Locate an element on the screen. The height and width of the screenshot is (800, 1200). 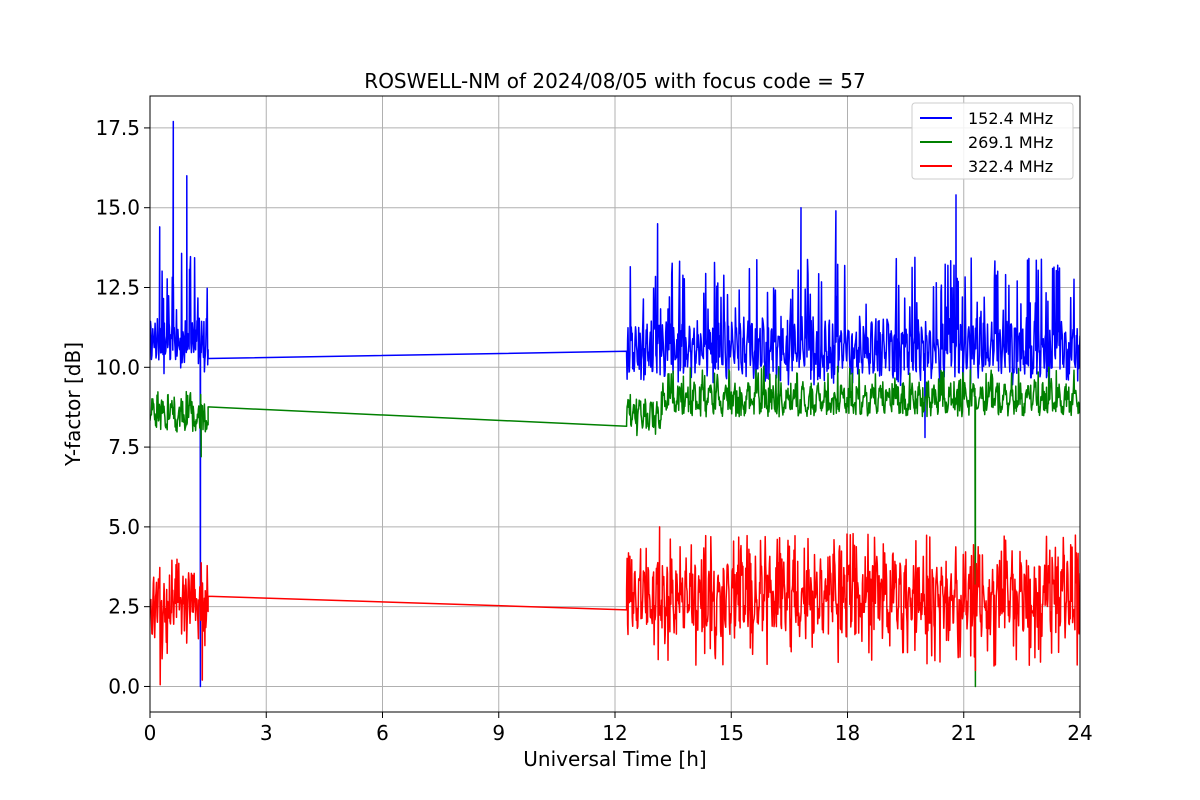
x-tick-label: 6 is located at coordinates (382, 733).